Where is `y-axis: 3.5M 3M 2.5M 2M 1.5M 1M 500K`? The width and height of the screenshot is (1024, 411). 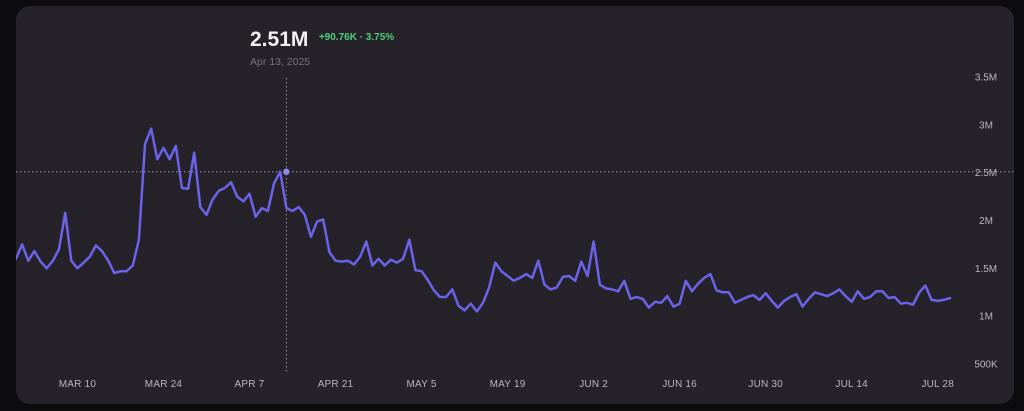
y-axis: 3.5M 3M 2.5M 2M 1.5M 1M 500K is located at coordinates (986, 222).